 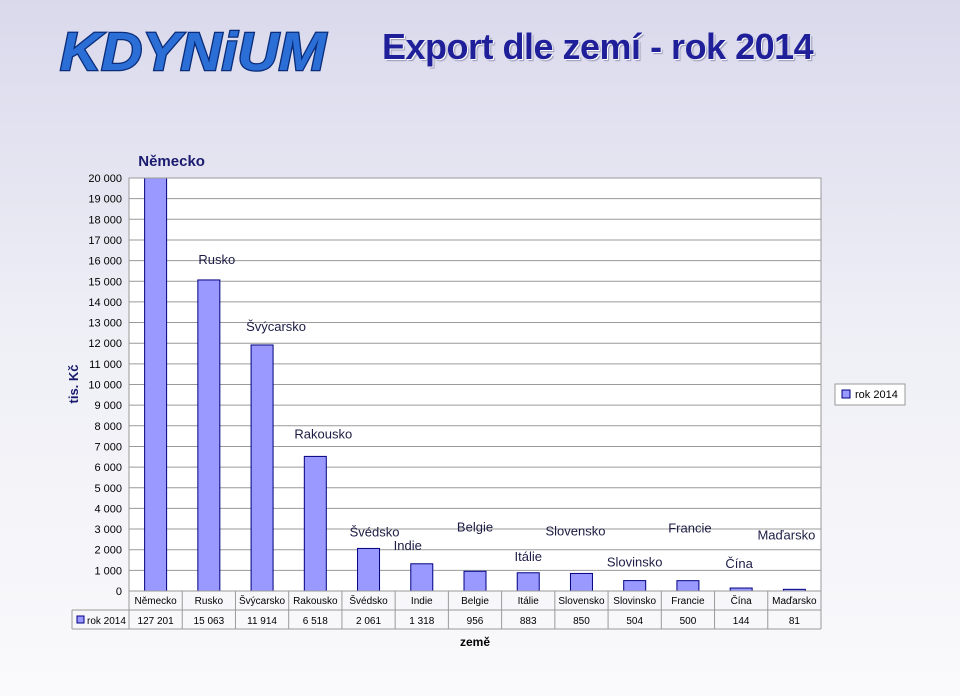 What do you see at coordinates (209, 621) in the screenshot?
I see `table-value: 15 063` at bounding box center [209, 621].